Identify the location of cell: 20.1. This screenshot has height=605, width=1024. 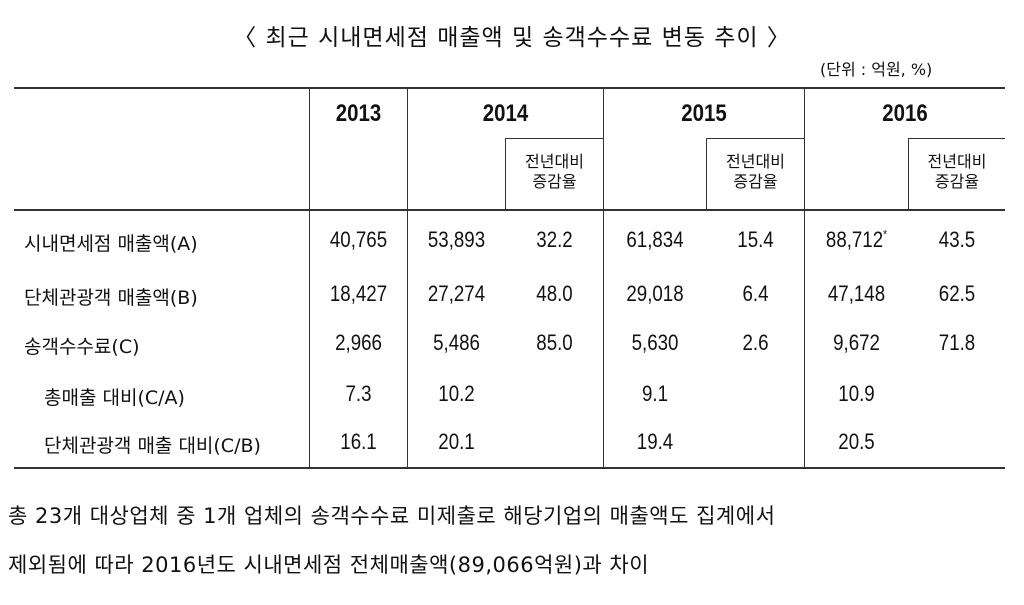
(456, 441).